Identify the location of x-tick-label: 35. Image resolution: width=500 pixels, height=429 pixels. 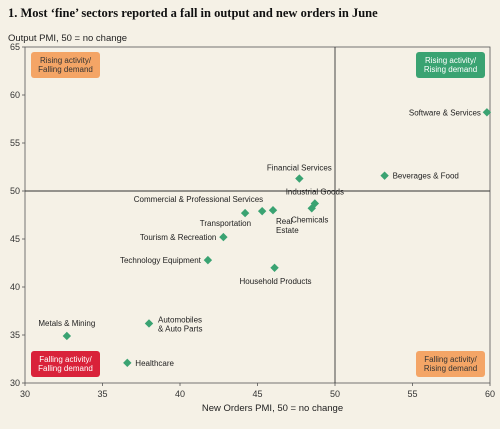
(102, 394).